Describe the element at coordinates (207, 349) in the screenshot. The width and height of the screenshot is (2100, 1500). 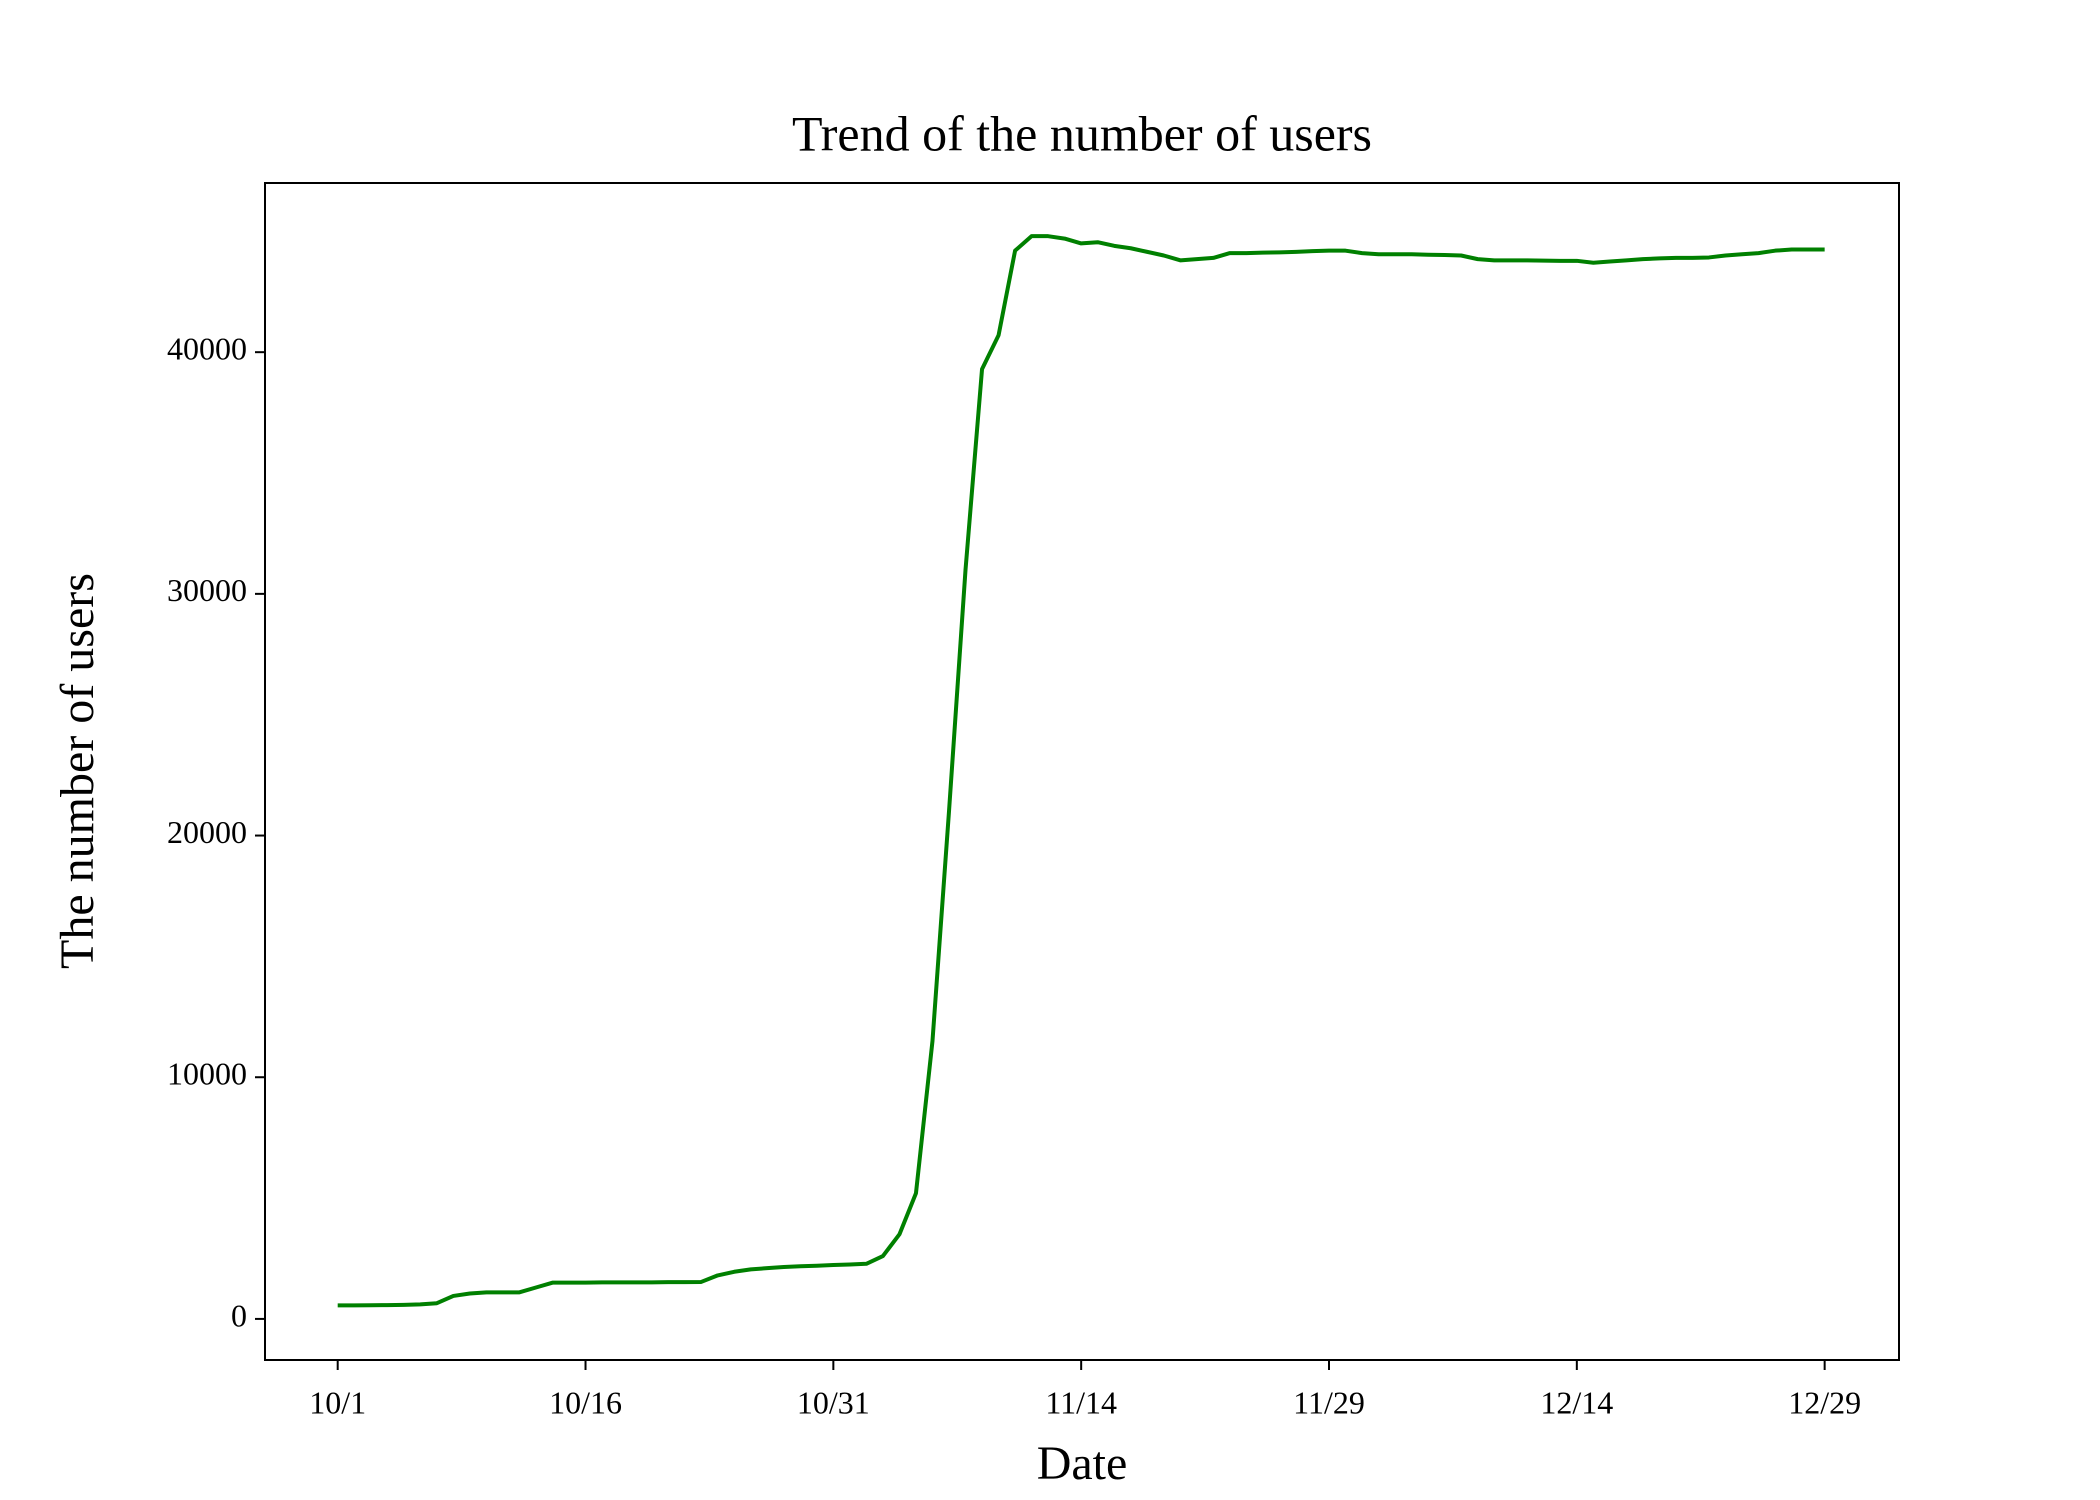
I see `y-tick-label: 40000` at that location.